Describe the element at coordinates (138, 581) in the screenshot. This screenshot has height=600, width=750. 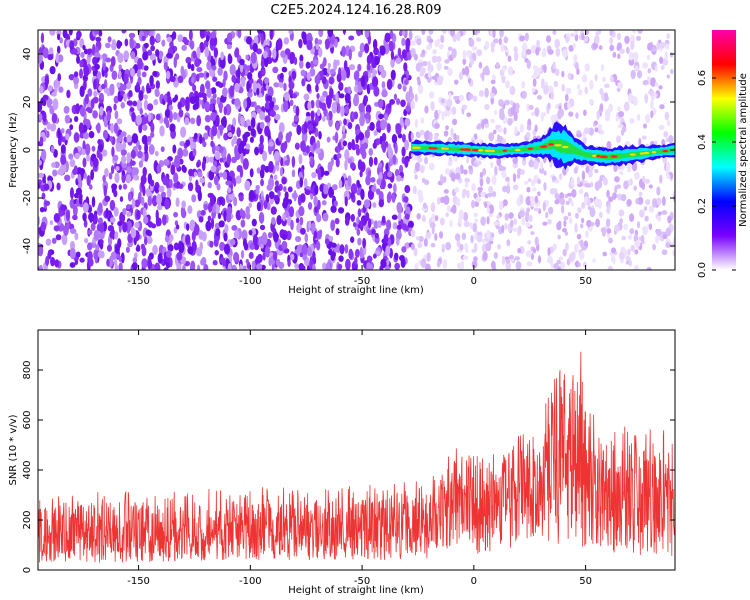
I see `snr-x-tick-label: -150` at that location.